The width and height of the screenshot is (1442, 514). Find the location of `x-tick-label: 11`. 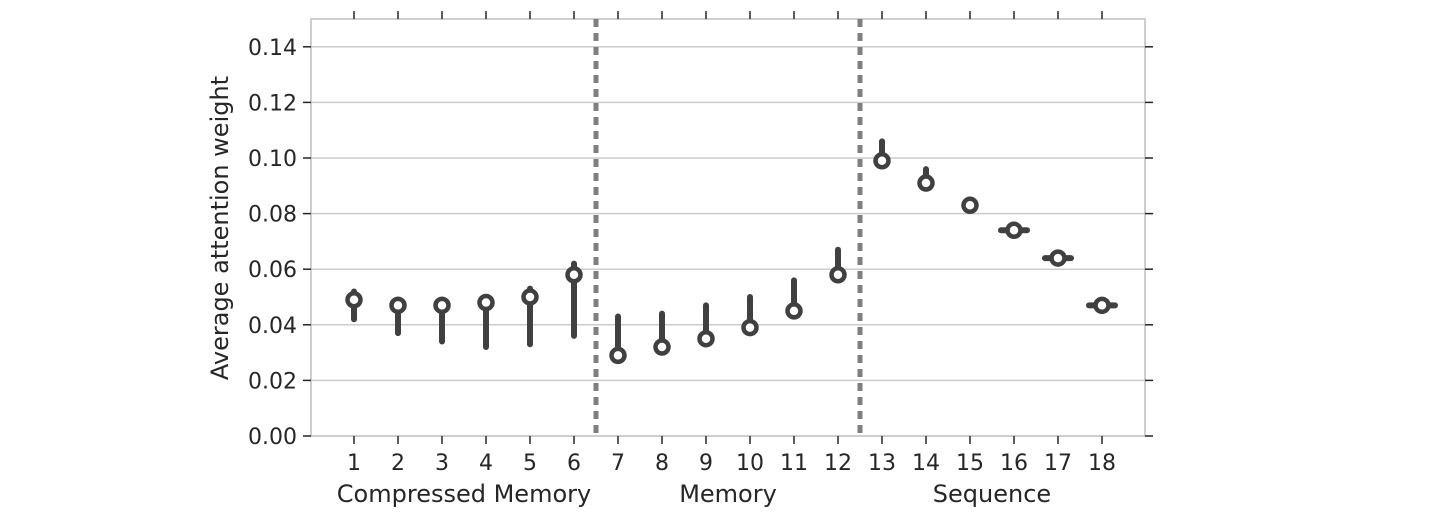

x-tick-label: 11 is located at coordinates (794, 463).